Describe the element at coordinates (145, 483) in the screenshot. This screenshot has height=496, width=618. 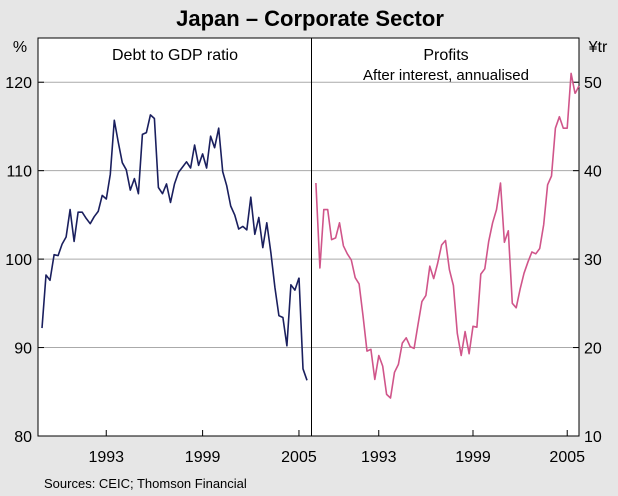
I see `source-note: Sources: CEIC; Thomson Financial` at that location.